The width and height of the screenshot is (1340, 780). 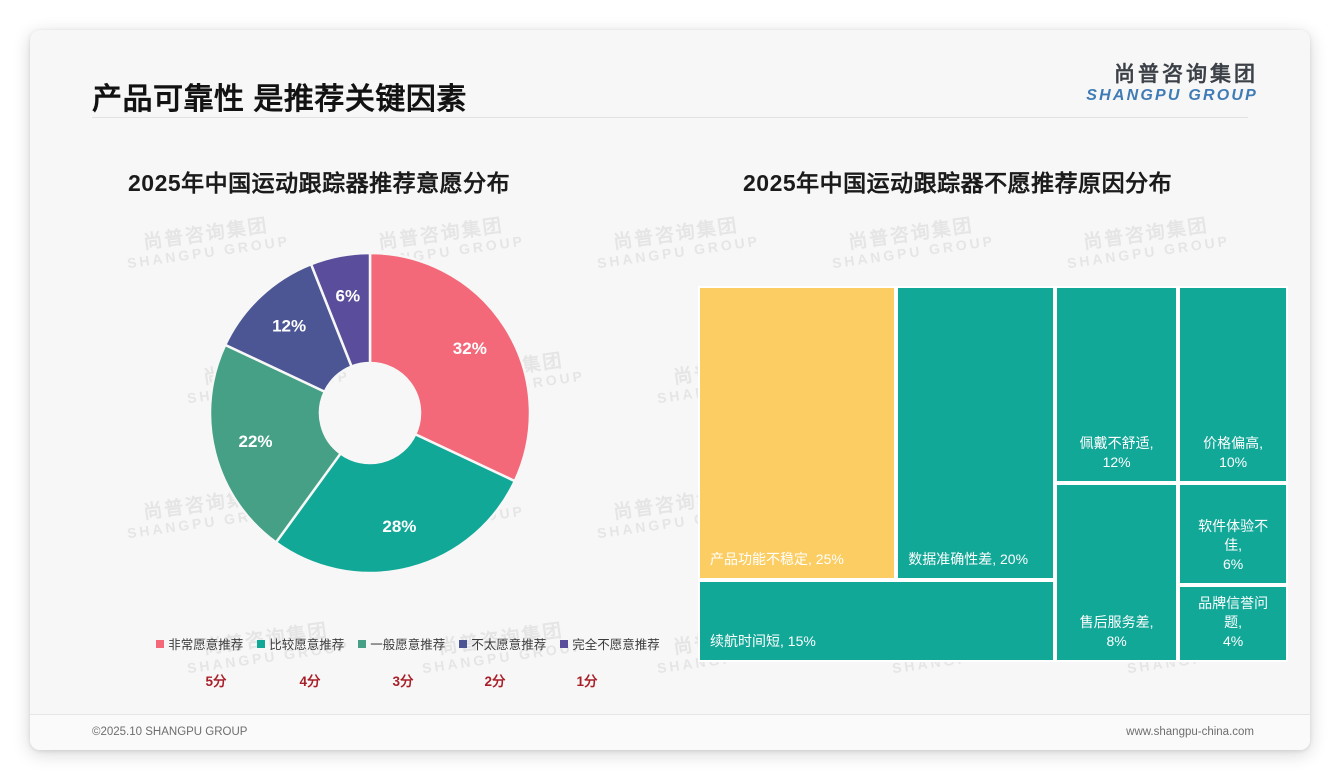 I want to click on header-divider, so click(x=670, y=117).